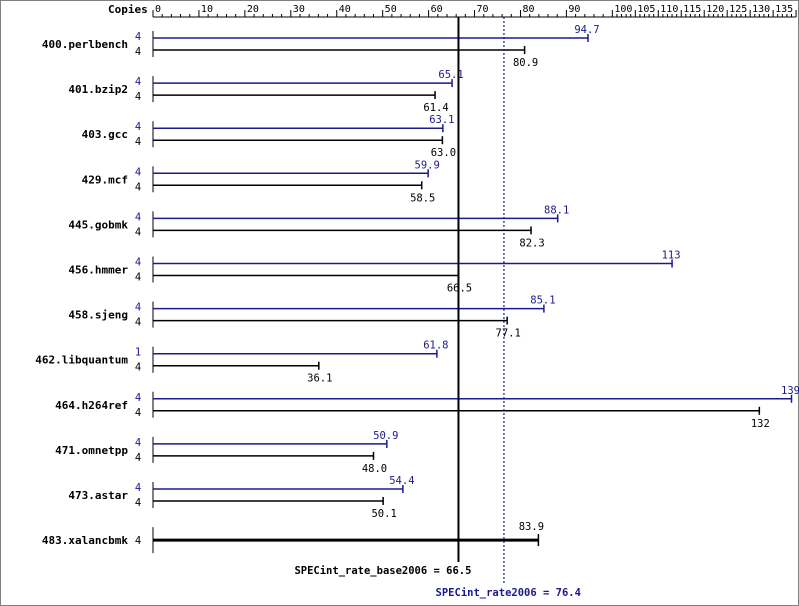 The image size is (799, 606). Describe the element at coordinates (382, 571) in the screenshot. I see `base-reference-label: SPECint_rate_base2006 = 66.5` at that location.